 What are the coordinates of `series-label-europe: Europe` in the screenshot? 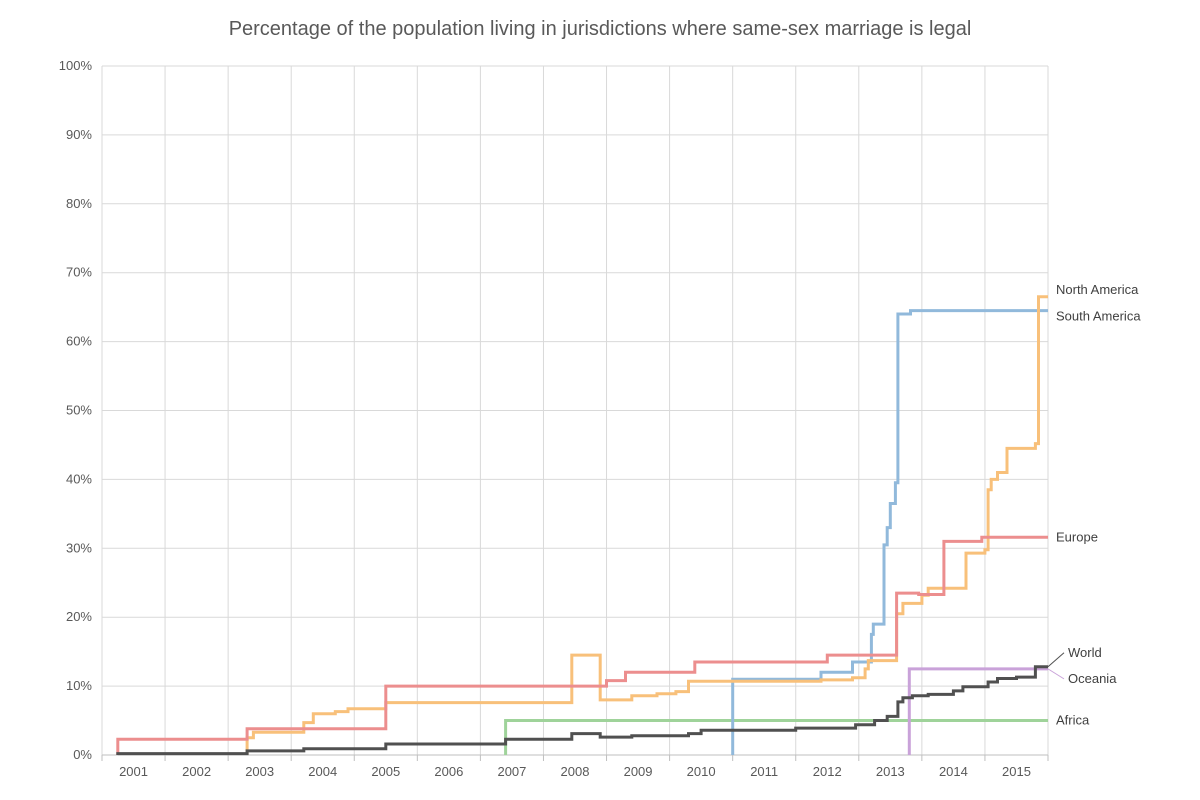 It's located at (1077, 536).